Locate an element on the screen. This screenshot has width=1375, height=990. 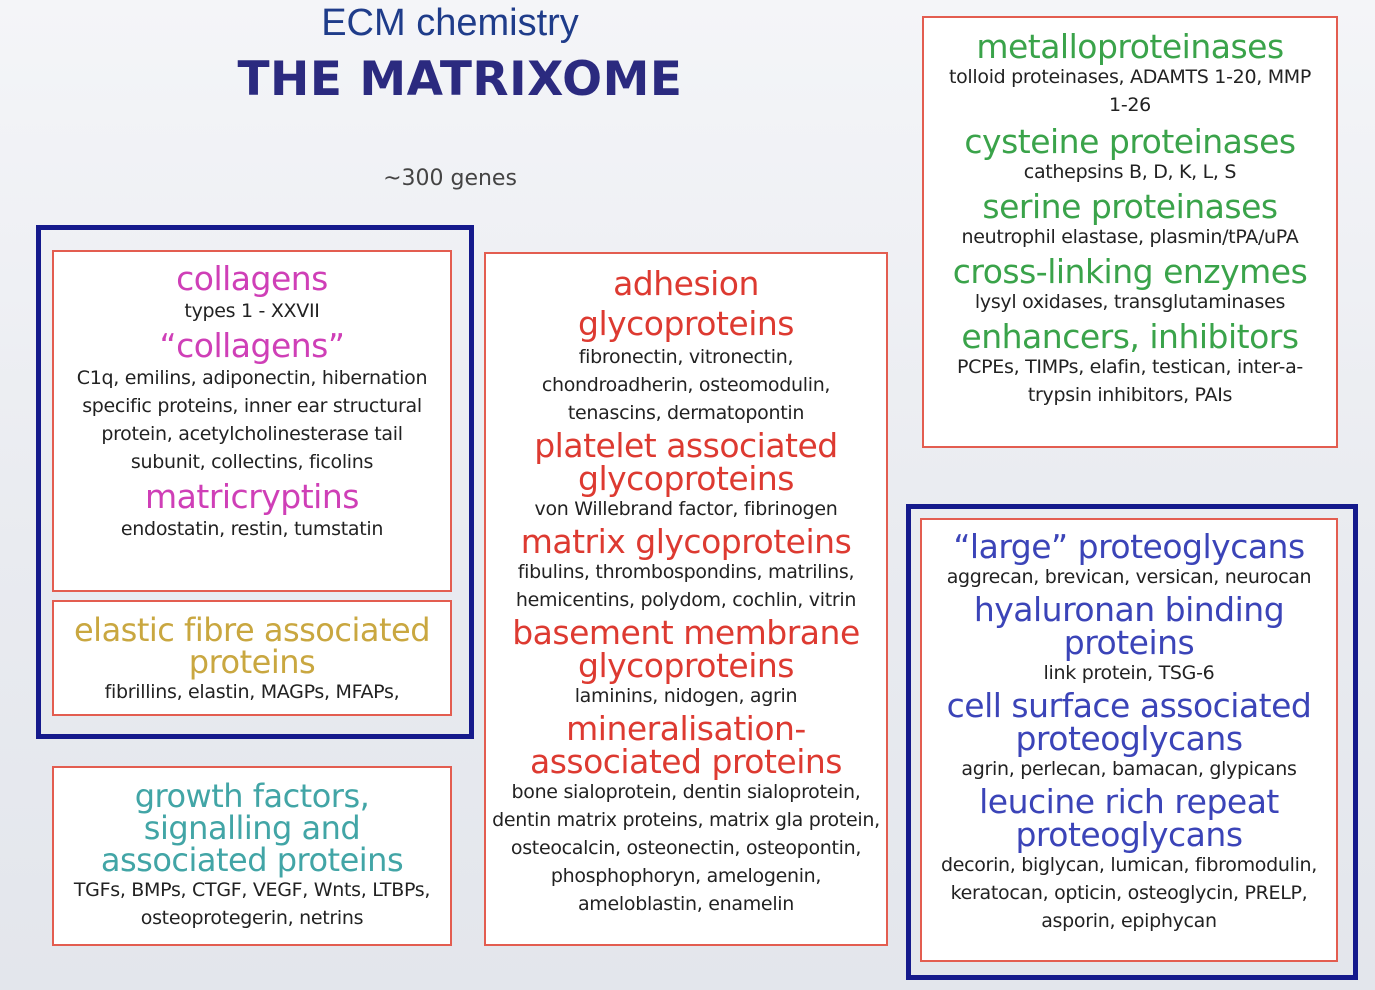
slide-subtitle: ECM chemistry is located at coordinates (450, 23).